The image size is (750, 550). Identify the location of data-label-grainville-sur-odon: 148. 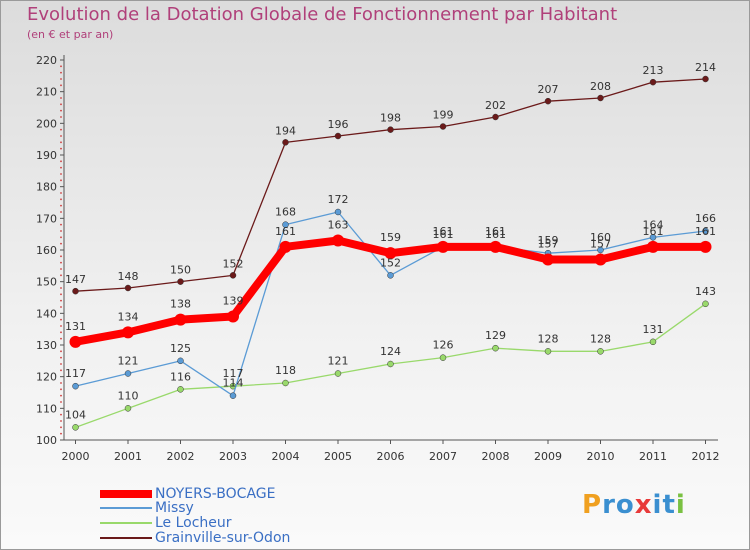
(128, 276).